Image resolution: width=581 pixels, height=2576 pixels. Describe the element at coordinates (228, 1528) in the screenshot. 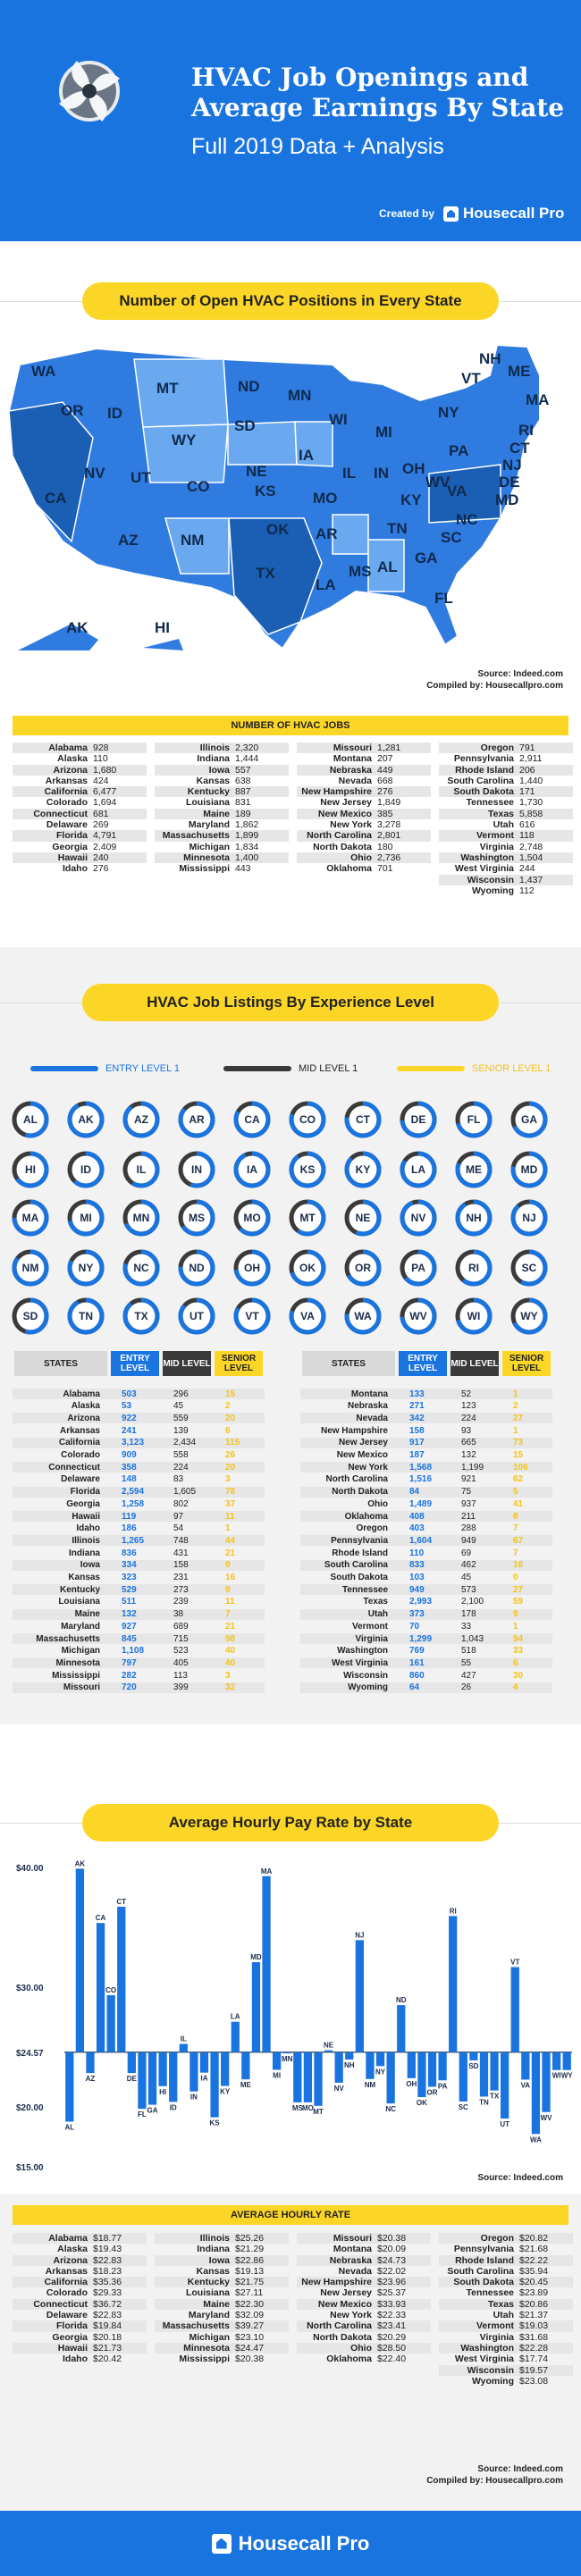

I see `senior-value: 1` at that location.